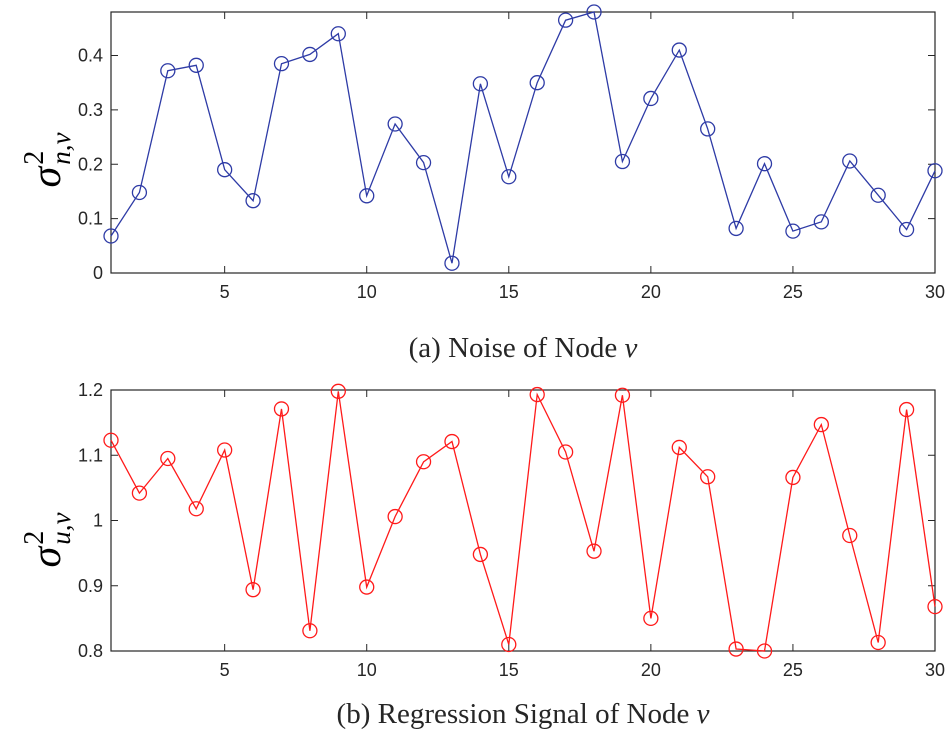 The height and width of the screenshot is (732, 950). I want to click on panel-b-xtick-label-5: 5, so click(225, 670).